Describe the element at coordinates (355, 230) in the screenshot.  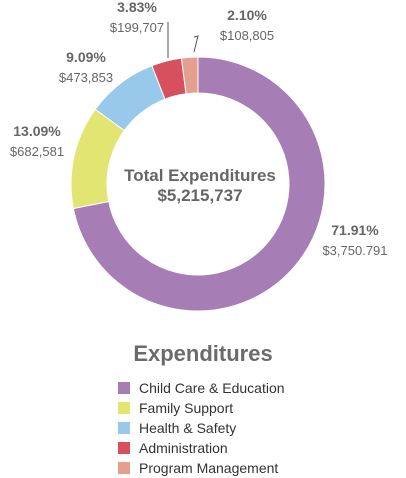
I see `percent-label-child-care-education: 71.91%` at that location.